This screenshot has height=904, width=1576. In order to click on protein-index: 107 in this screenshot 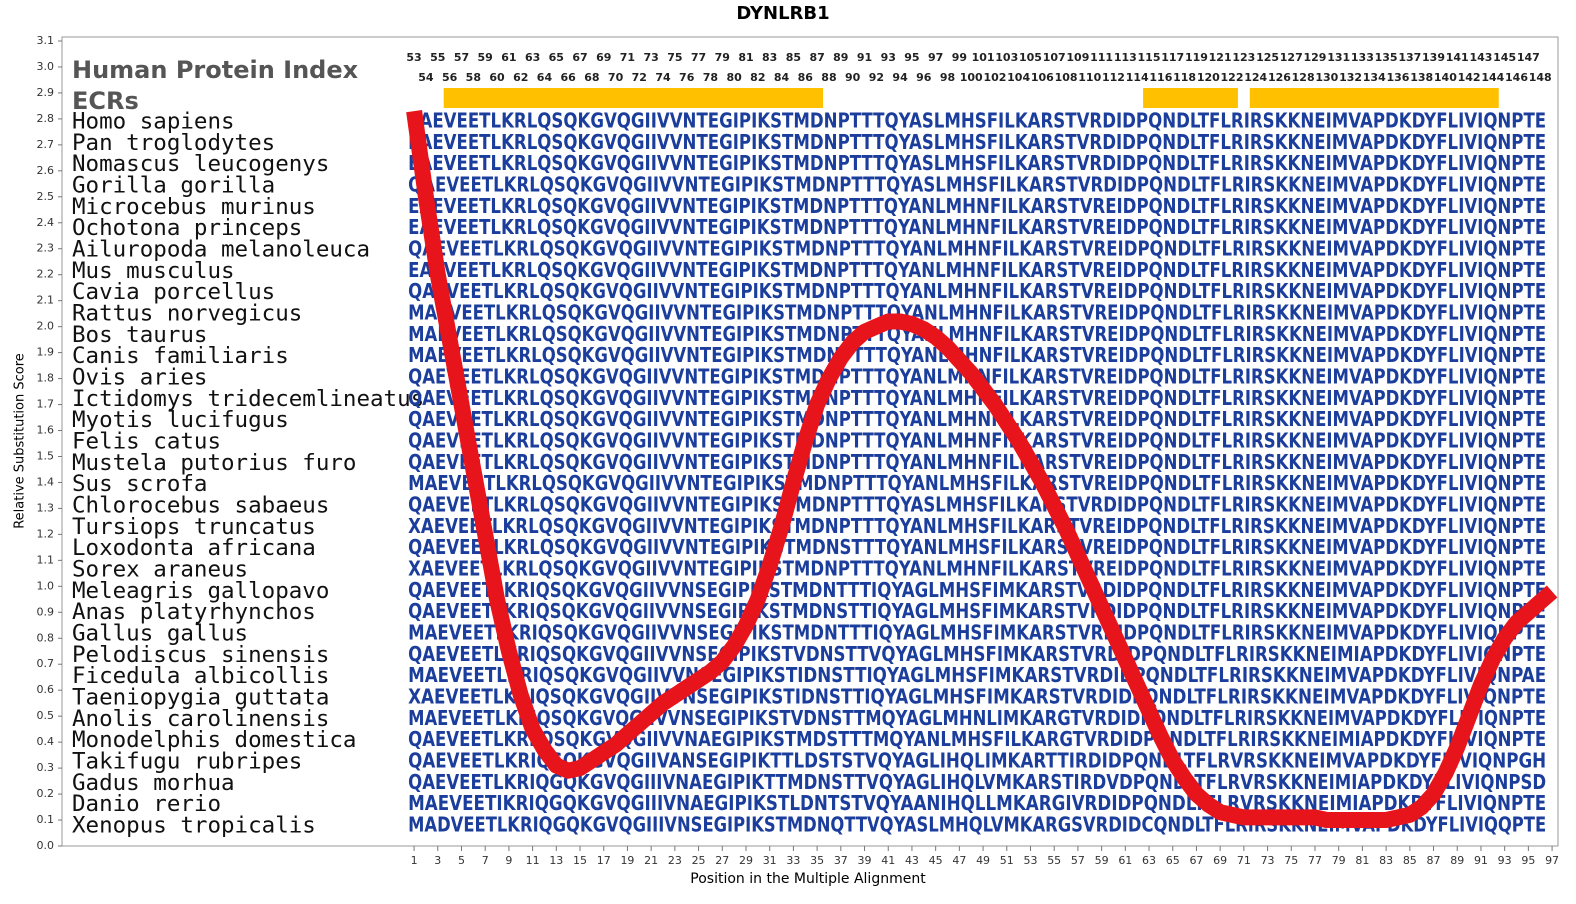, I will do `click(1054, 57)`.